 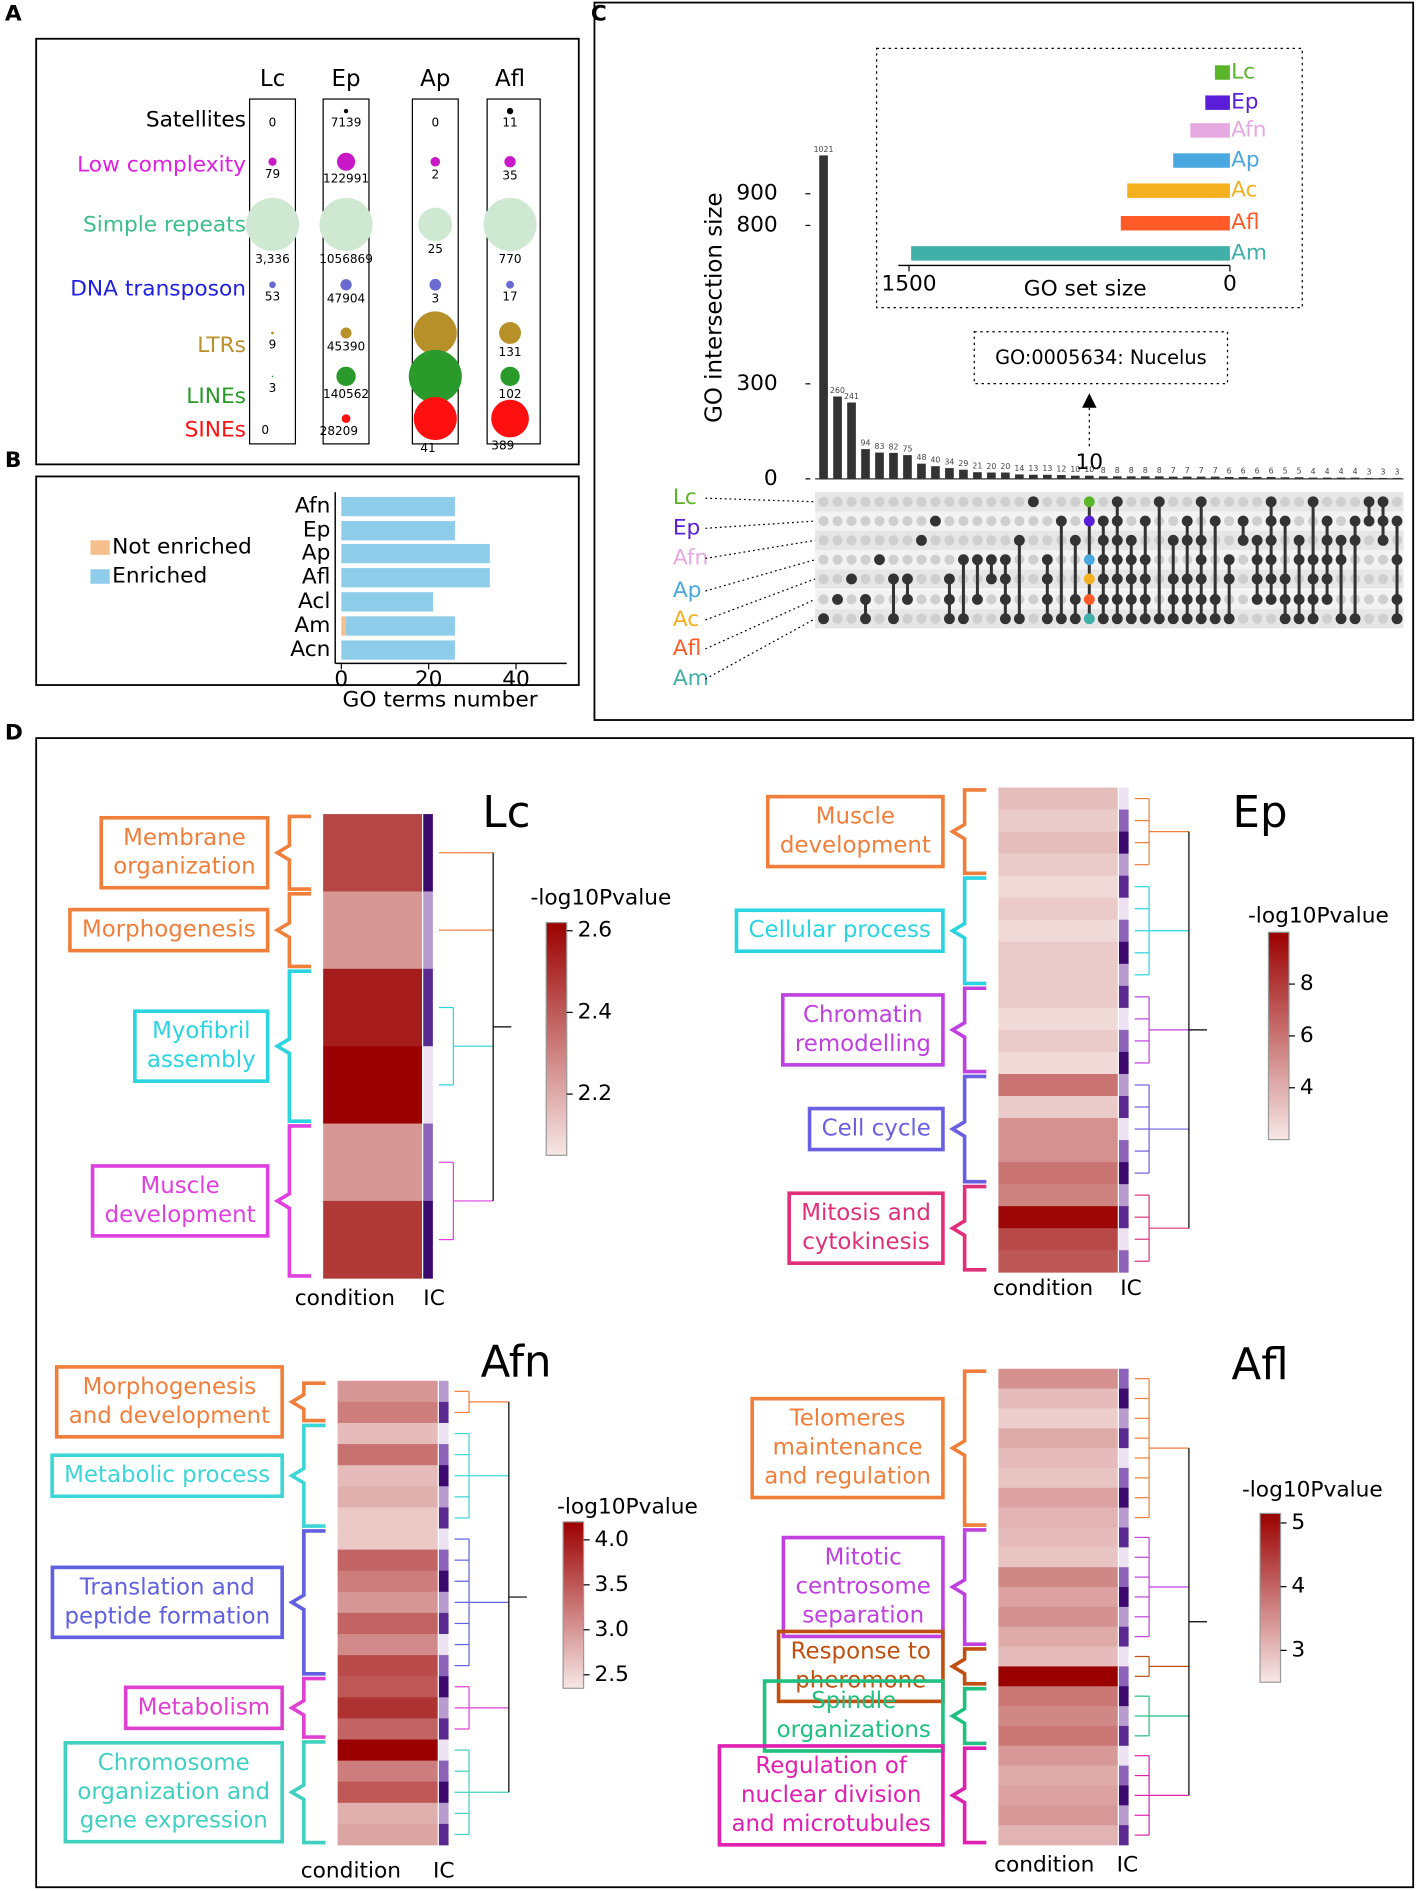 What do you see at coordinates (601, 897) in the screenshot?
I see `colorbar-title: -log10Pvalue` at bounding box center [601, 897].